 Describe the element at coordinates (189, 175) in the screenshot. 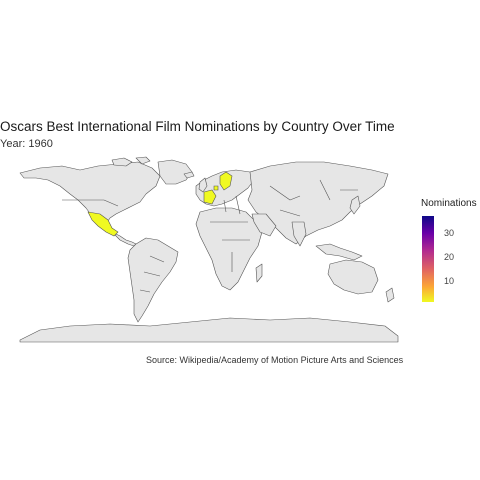

I see `iceland` at that location.